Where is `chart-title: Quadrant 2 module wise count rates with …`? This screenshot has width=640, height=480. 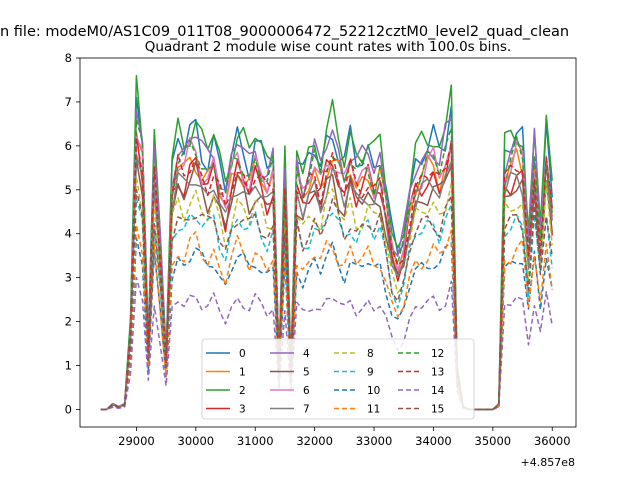 chart-title: Quadrant 2 module wise count rates with … is located at coordinates (328, 47).